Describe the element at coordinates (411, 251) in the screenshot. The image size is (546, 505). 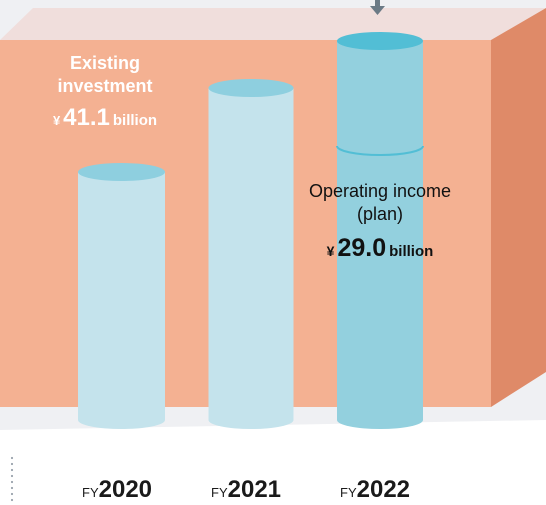
I see `operating-income-unit: billion` at that location.